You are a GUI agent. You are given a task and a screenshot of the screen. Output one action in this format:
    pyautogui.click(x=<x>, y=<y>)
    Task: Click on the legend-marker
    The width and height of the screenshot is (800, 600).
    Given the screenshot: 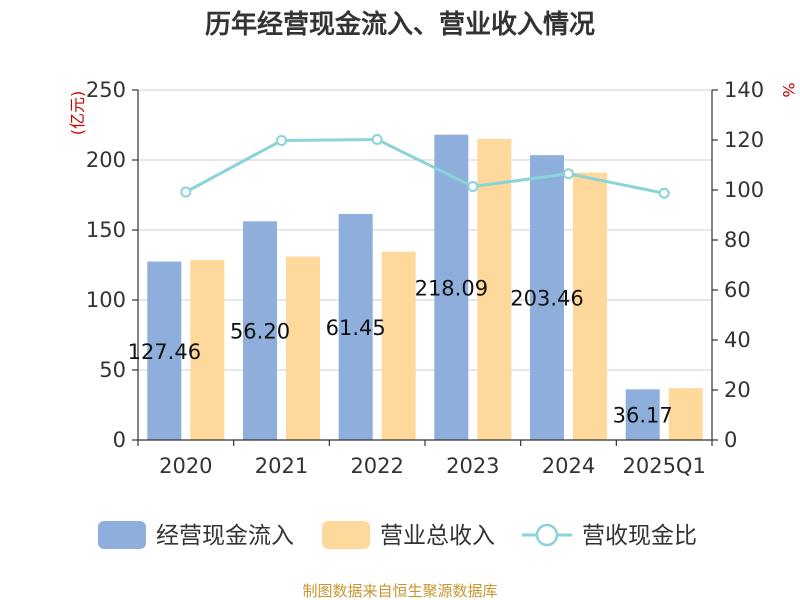 What is the action you would take?
    pyautogui.click(x=547, y=535)
    